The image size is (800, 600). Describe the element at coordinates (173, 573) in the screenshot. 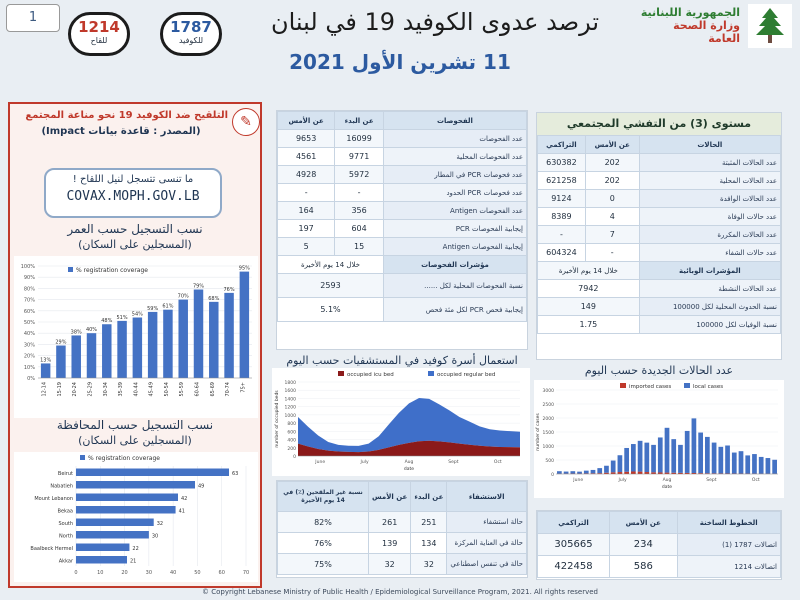

I see `governorate-chart-xtick: 40` at that location.